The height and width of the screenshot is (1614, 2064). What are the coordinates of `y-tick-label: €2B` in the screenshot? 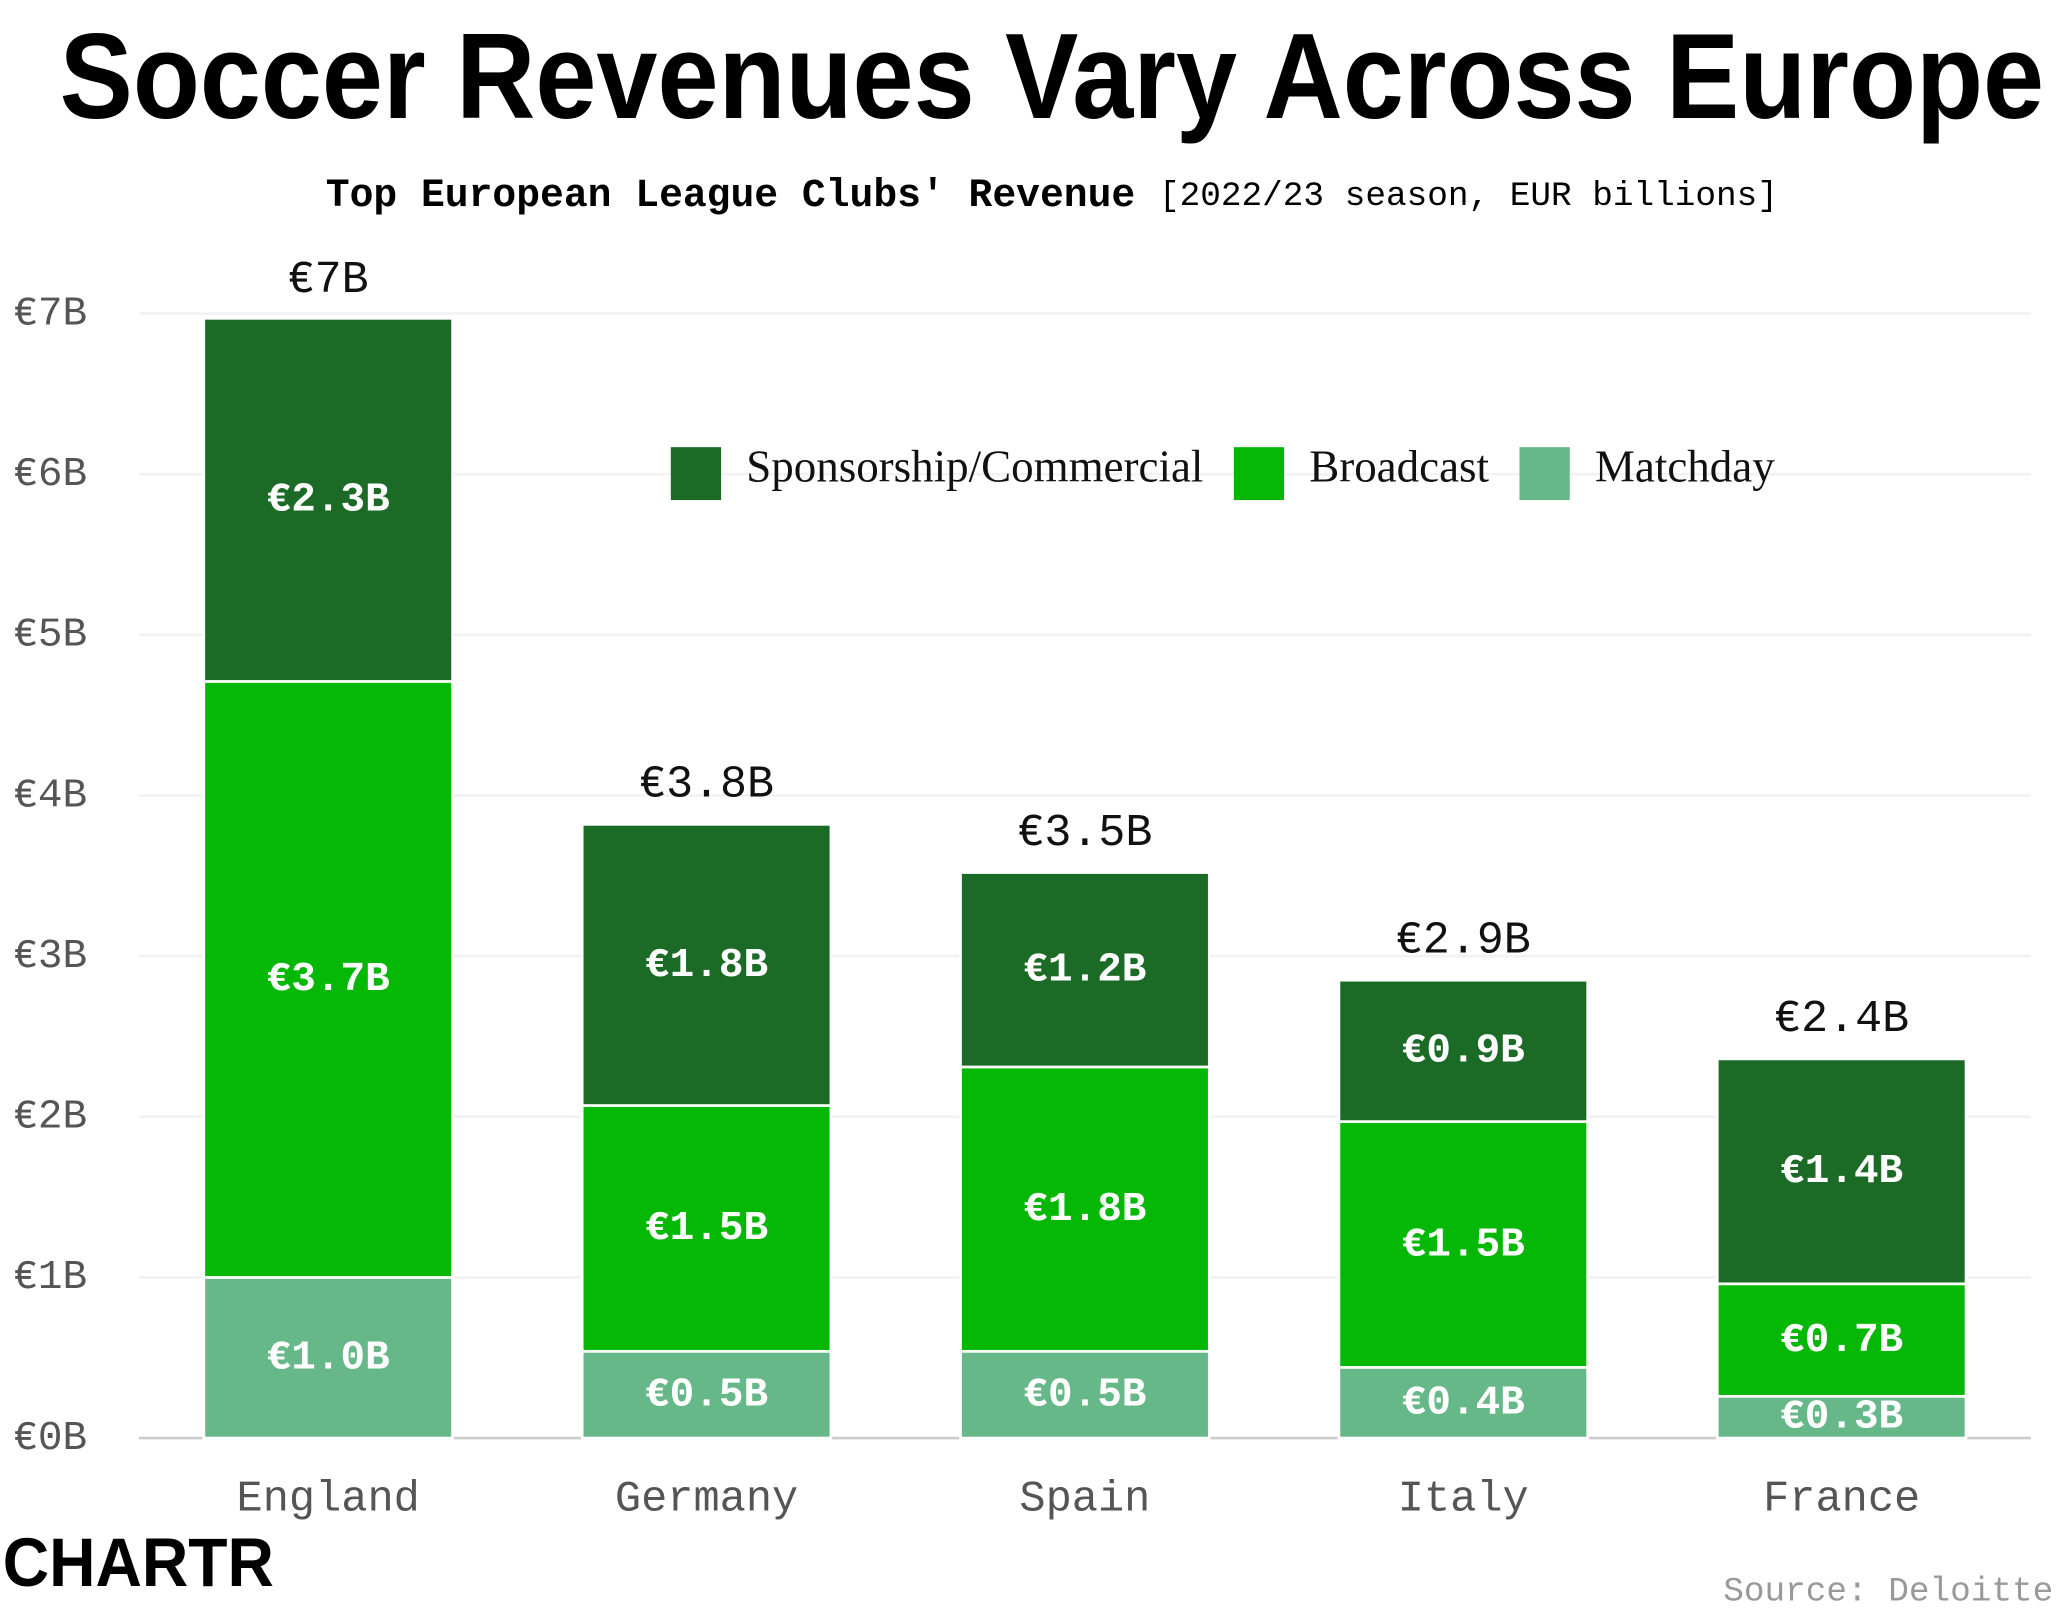 It's located at (50, 1118).